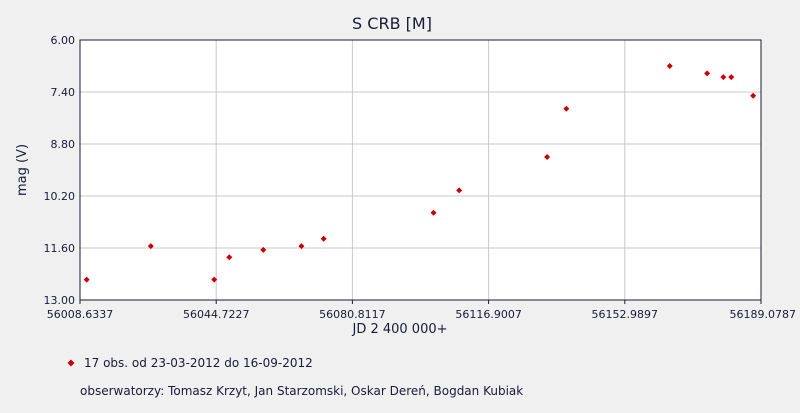 This screenshot has height=413, width=800. I want to click on x-tick-label: 56152.9897, so click(625, 314).